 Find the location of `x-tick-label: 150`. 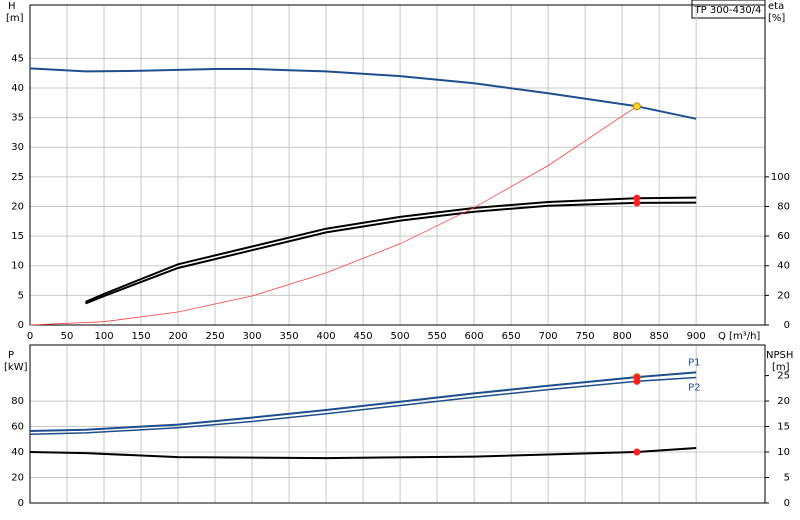

x-tick-label: 150 is located at coordinates (140, 336).